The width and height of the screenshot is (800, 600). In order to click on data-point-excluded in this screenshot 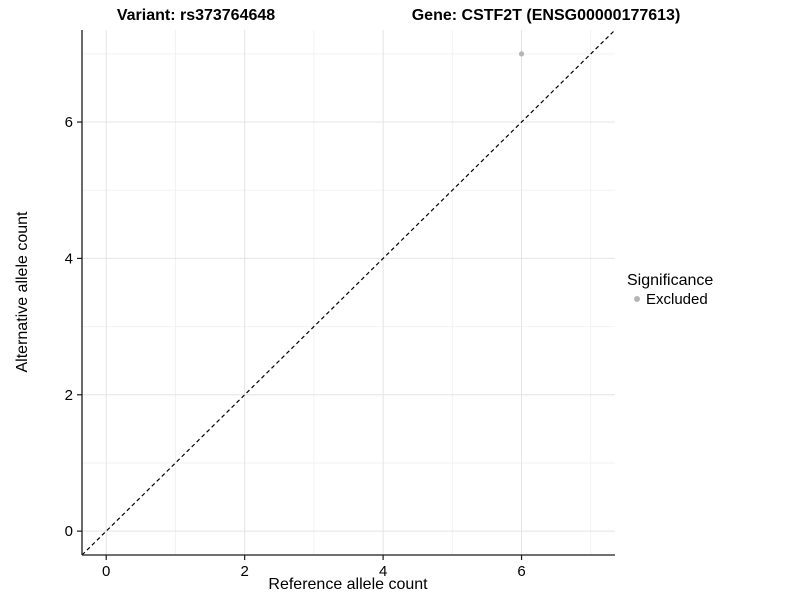, I will do `click(521, 54)`.